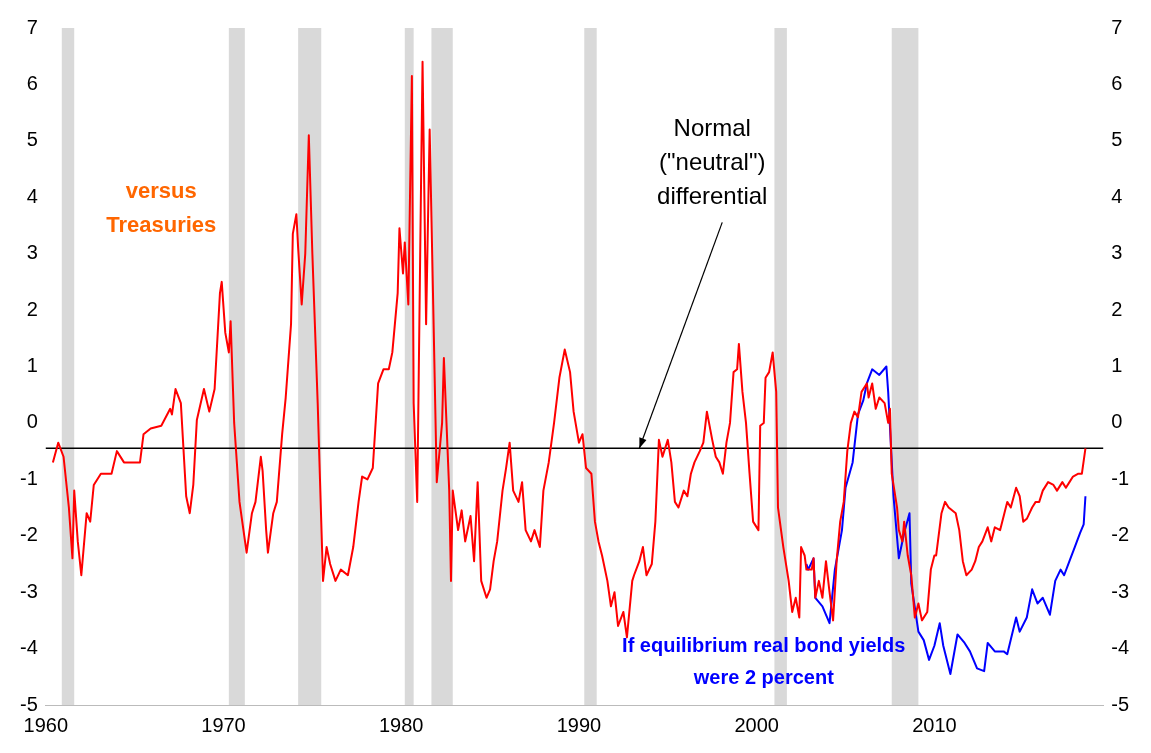  Describe the element at coordinates (1117, 308) in the screenshot. I see `y2-tick-label: 2` at that location.